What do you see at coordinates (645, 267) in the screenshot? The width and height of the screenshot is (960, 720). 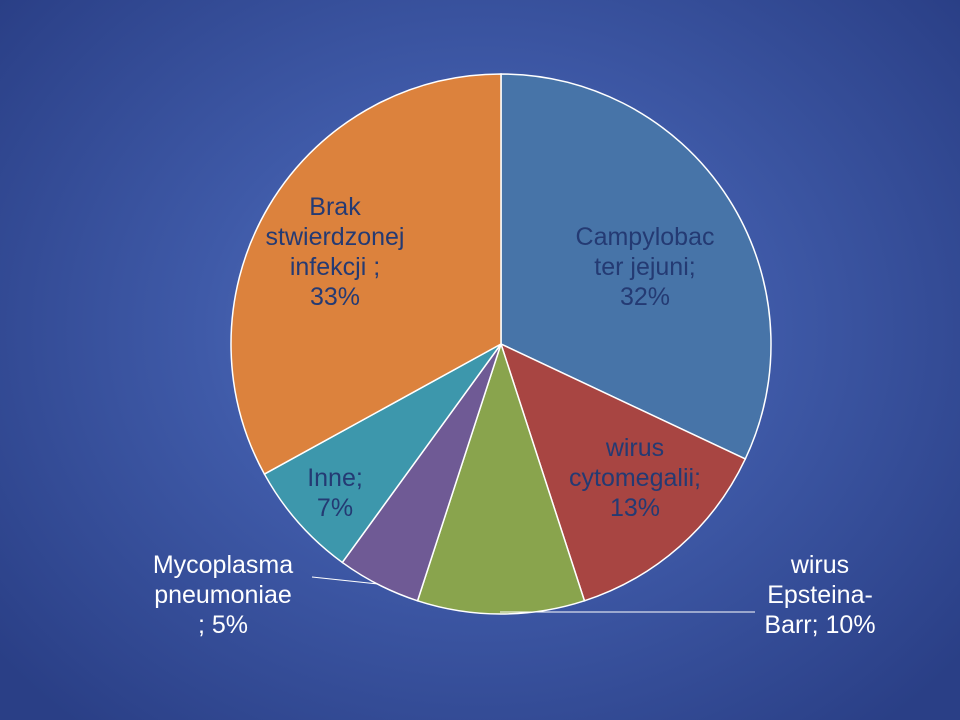 I see `slice-label-campylobacter: Campylobac ter jejuni; 32%` at bounding box center [645, 267].